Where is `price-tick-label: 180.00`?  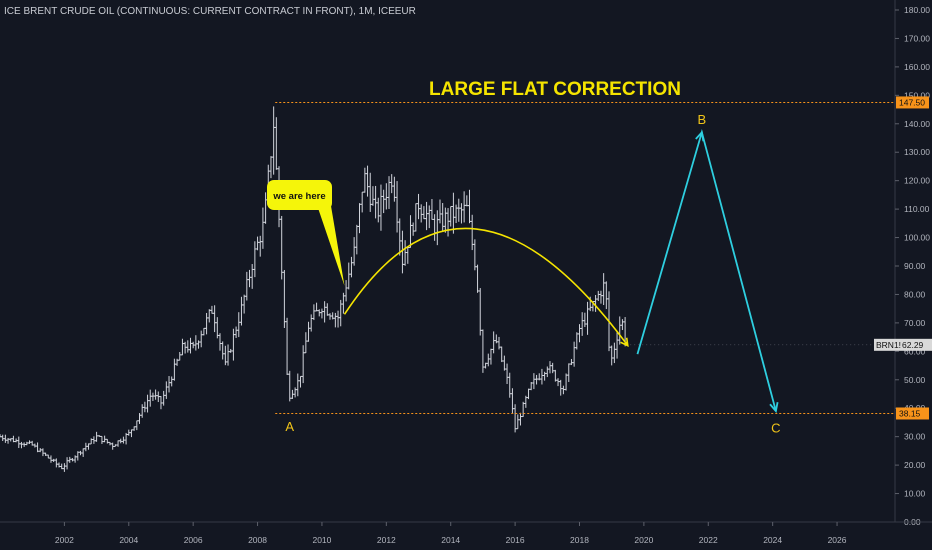
price-tick-label: 180.00 is located at coordinates (917, 10).